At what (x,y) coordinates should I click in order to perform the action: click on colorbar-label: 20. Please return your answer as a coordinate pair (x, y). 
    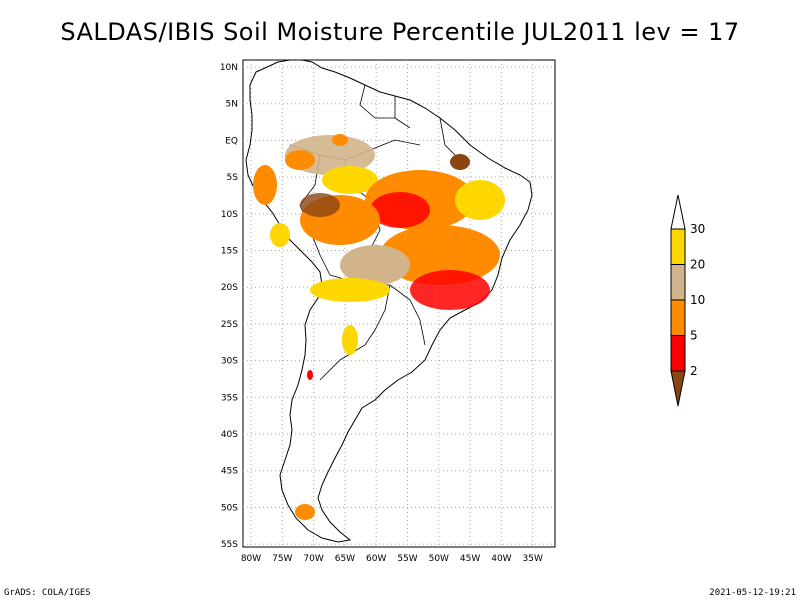
    Looking at the image, I should click on (697, 265).